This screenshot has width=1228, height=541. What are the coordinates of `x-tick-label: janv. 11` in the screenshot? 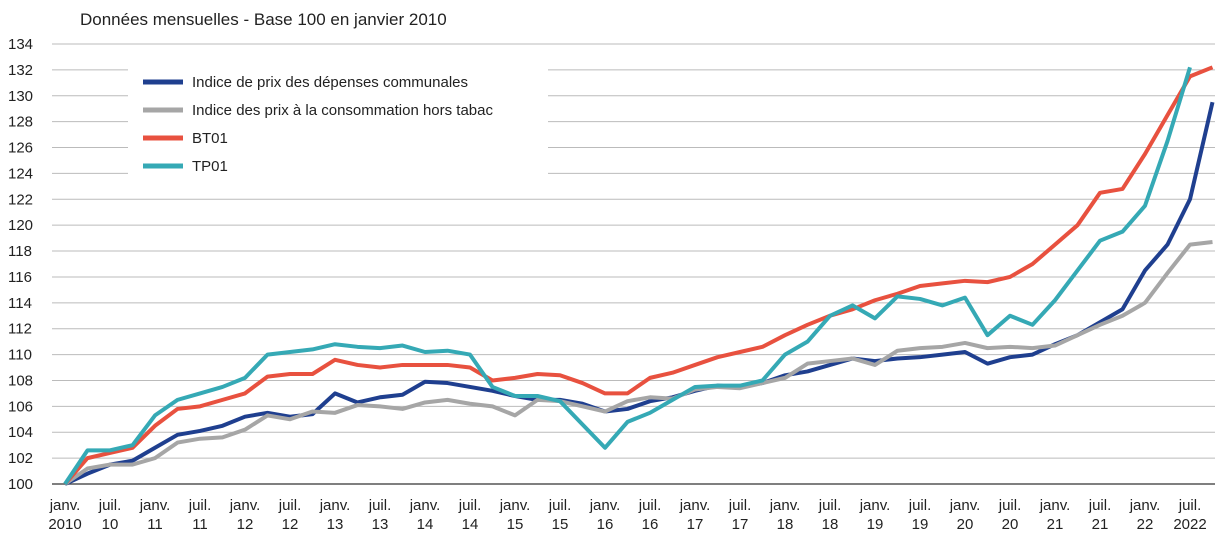 It's located at (155, 515).